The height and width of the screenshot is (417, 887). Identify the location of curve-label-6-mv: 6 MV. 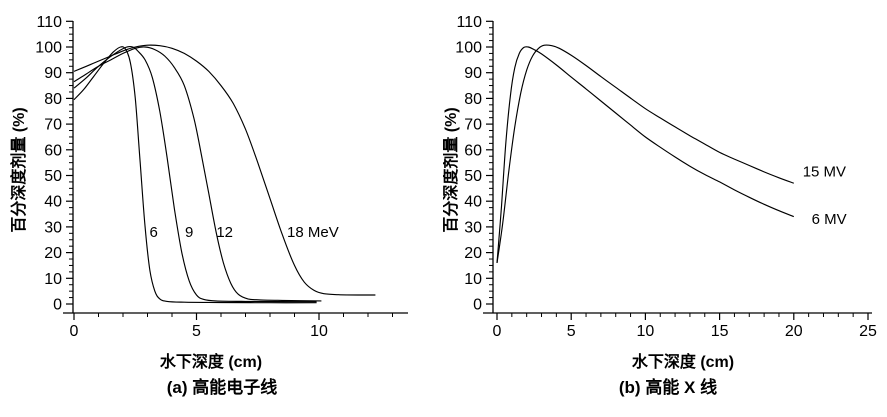
(829, 219).